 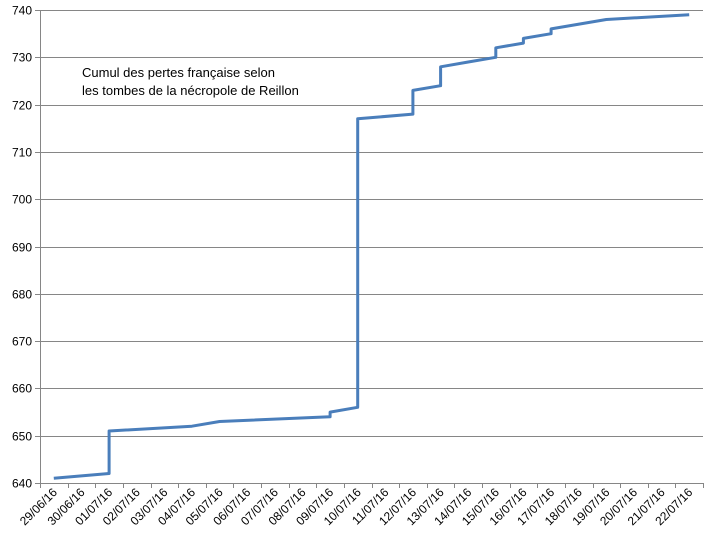 I want to click on chart-title-line-2: les tombes de la nécropole de Reillon, so click(x=190, y=90).